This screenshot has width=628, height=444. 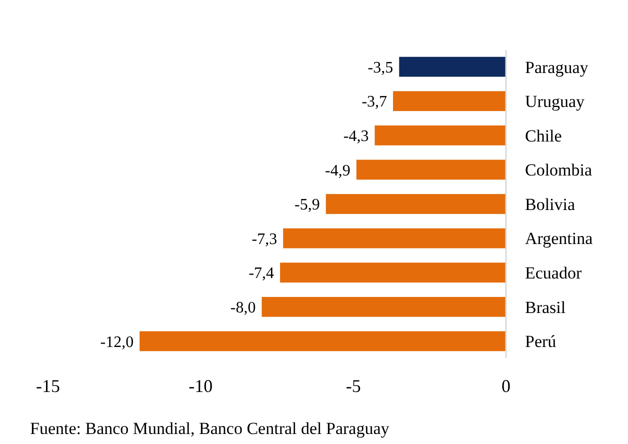 What do you see at coordinates (545, 307) in the screenshot?
I see `y-tick-label: Brasil` at bounding box center [545, 307].